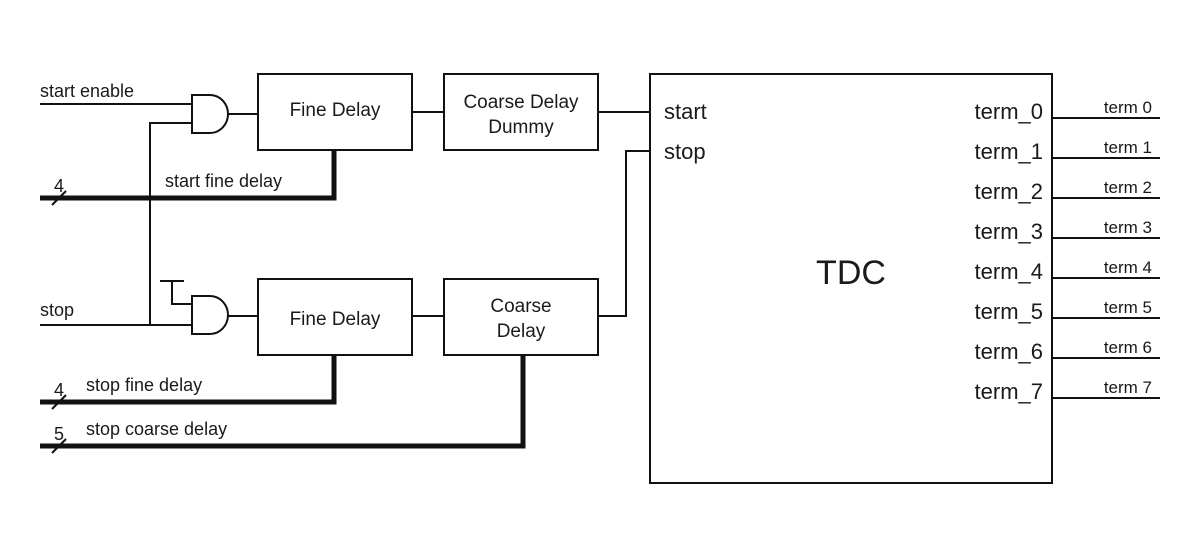  What do you see at coordinates (223, 181) in the screenshot?
I see `start-fine-delay-label: start fine delay` at bounding box center [223, 181].